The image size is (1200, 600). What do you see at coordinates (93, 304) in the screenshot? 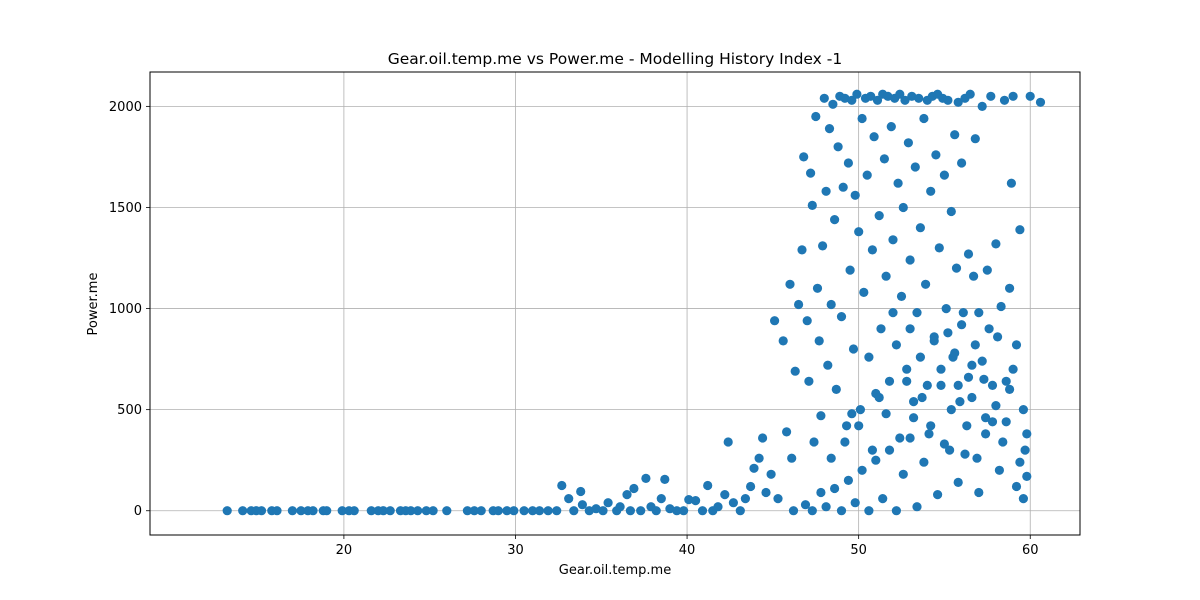
I see `y-axis-label: Power.me` at bounding box center [93, 304].